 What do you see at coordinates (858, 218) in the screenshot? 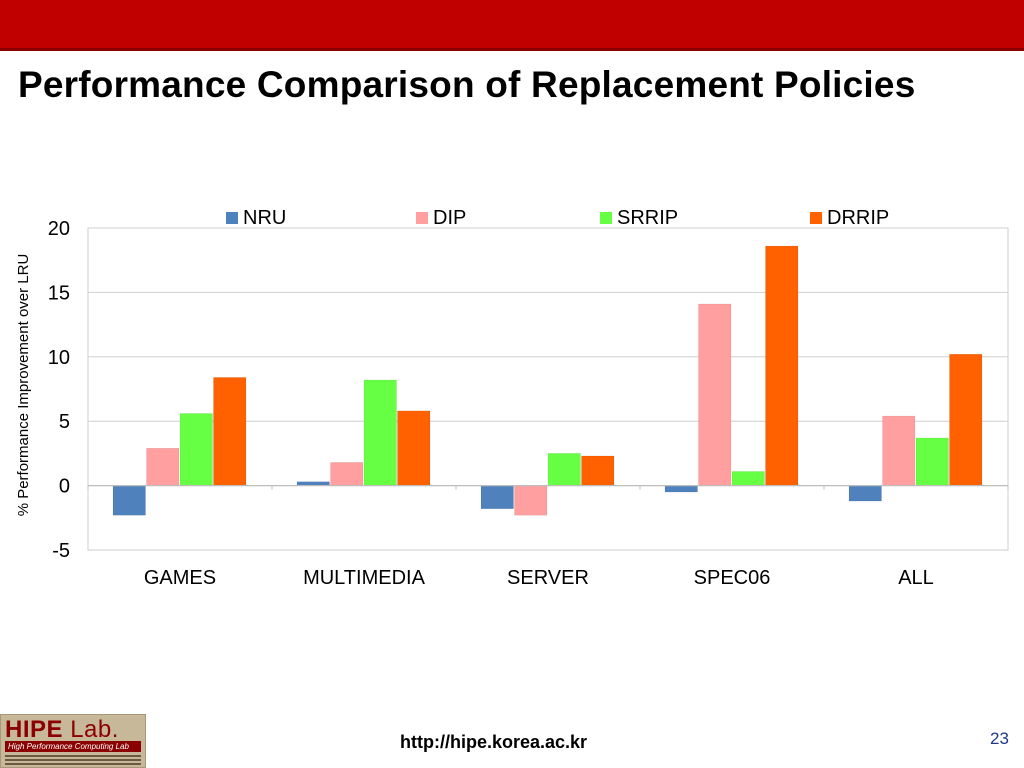
I see `legend-label-drrip: DRRIP` at bounding box center [858, 218].